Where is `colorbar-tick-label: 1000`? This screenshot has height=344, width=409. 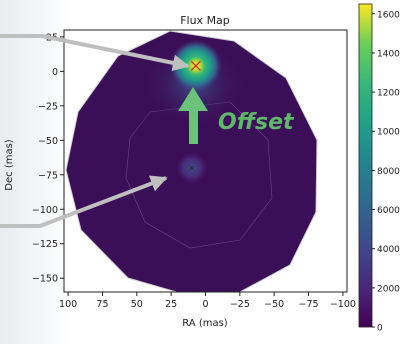
colorbar-tick-label: 1000 is located at coordinates (388, 133).